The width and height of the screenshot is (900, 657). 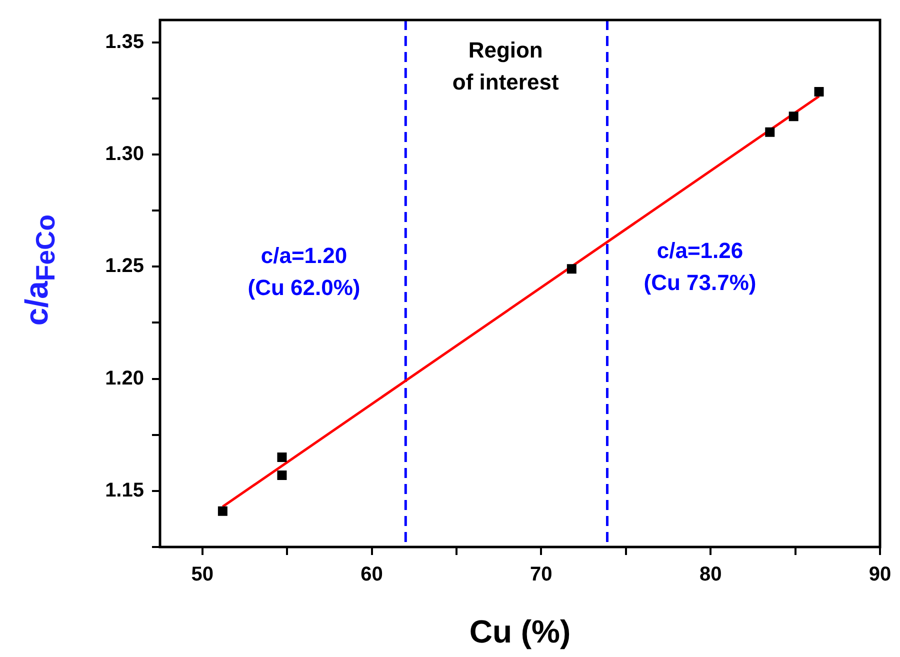 What do you see at coordinates (124, 154) in the screenshot?
I see `text: 1.30` at bounding box center [124, 154].